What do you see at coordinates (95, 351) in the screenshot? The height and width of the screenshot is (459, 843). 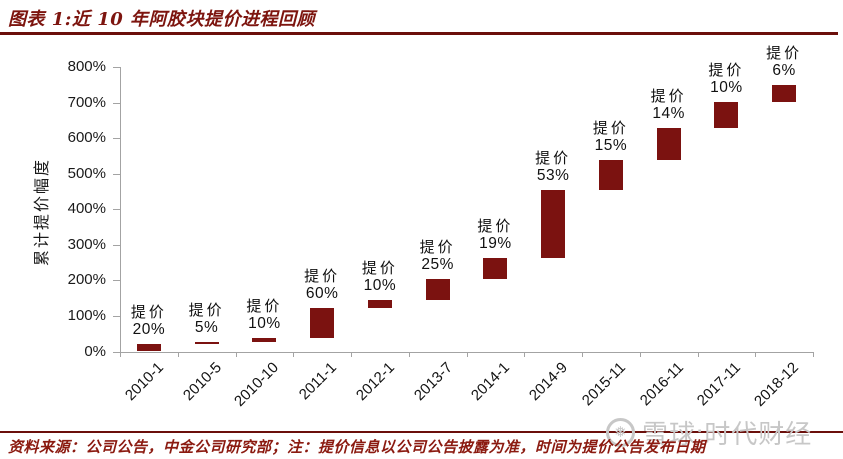 I see `y-tick-label: 0%` at bounding box center [95, 351].